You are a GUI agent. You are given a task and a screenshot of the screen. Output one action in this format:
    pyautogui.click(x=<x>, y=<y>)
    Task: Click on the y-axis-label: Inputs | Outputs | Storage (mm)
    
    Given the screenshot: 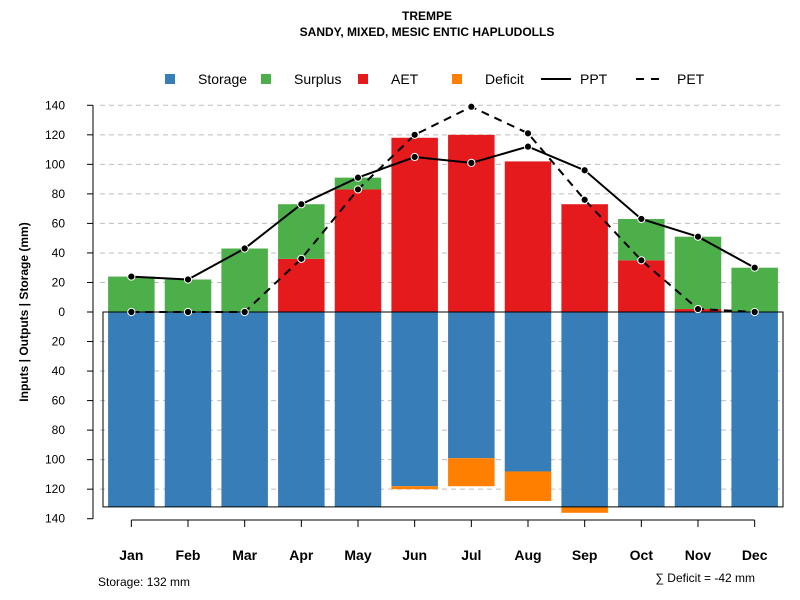 What is the action you would take?
    pyautogui.click(x=24, y=311)
    